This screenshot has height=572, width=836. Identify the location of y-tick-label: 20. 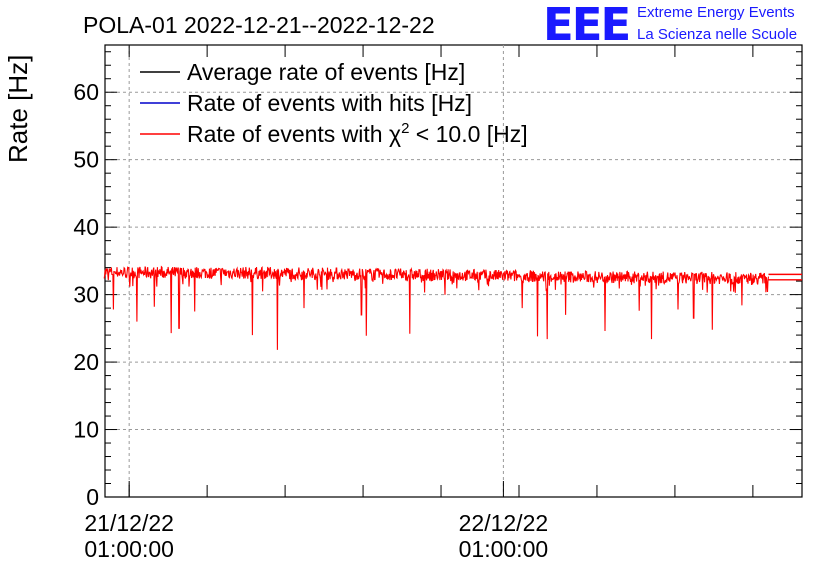
(86, 362).